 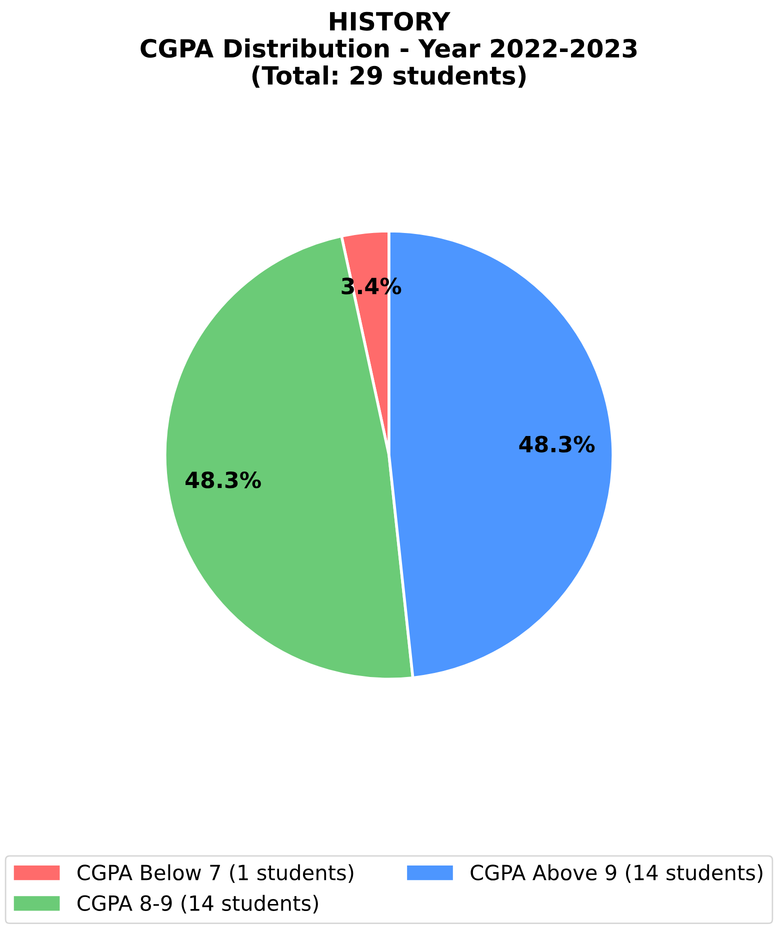 What do you see at coordinates (388, 50) in the screenshot?
I see `chart-title: HISTORY CGPA Distribution - Year 2022-2023 (Total: 29 students)` at bounding box center [388, 50].